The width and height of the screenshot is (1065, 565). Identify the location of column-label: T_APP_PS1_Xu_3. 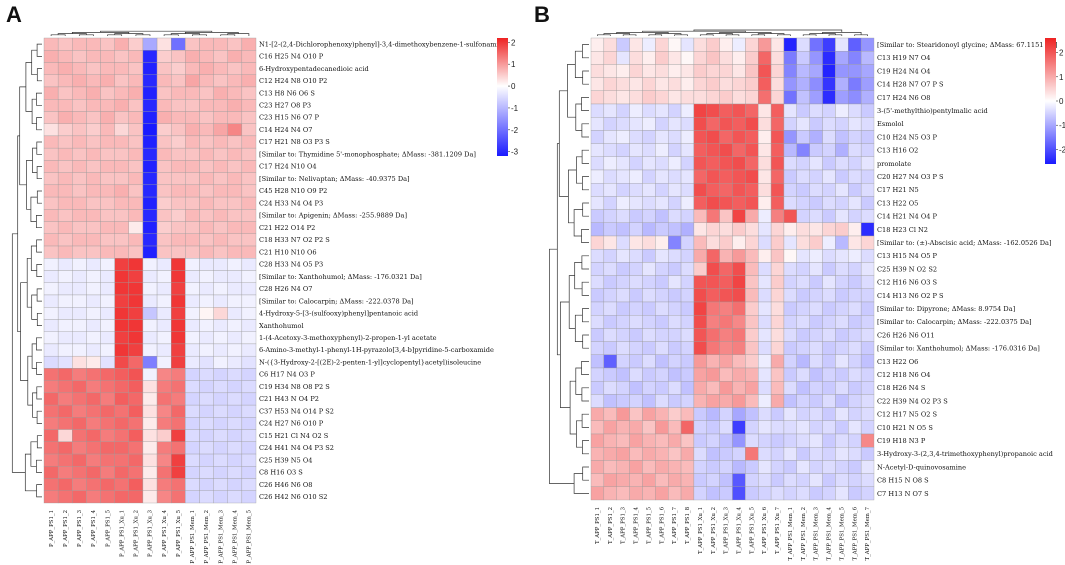
(727, 530).